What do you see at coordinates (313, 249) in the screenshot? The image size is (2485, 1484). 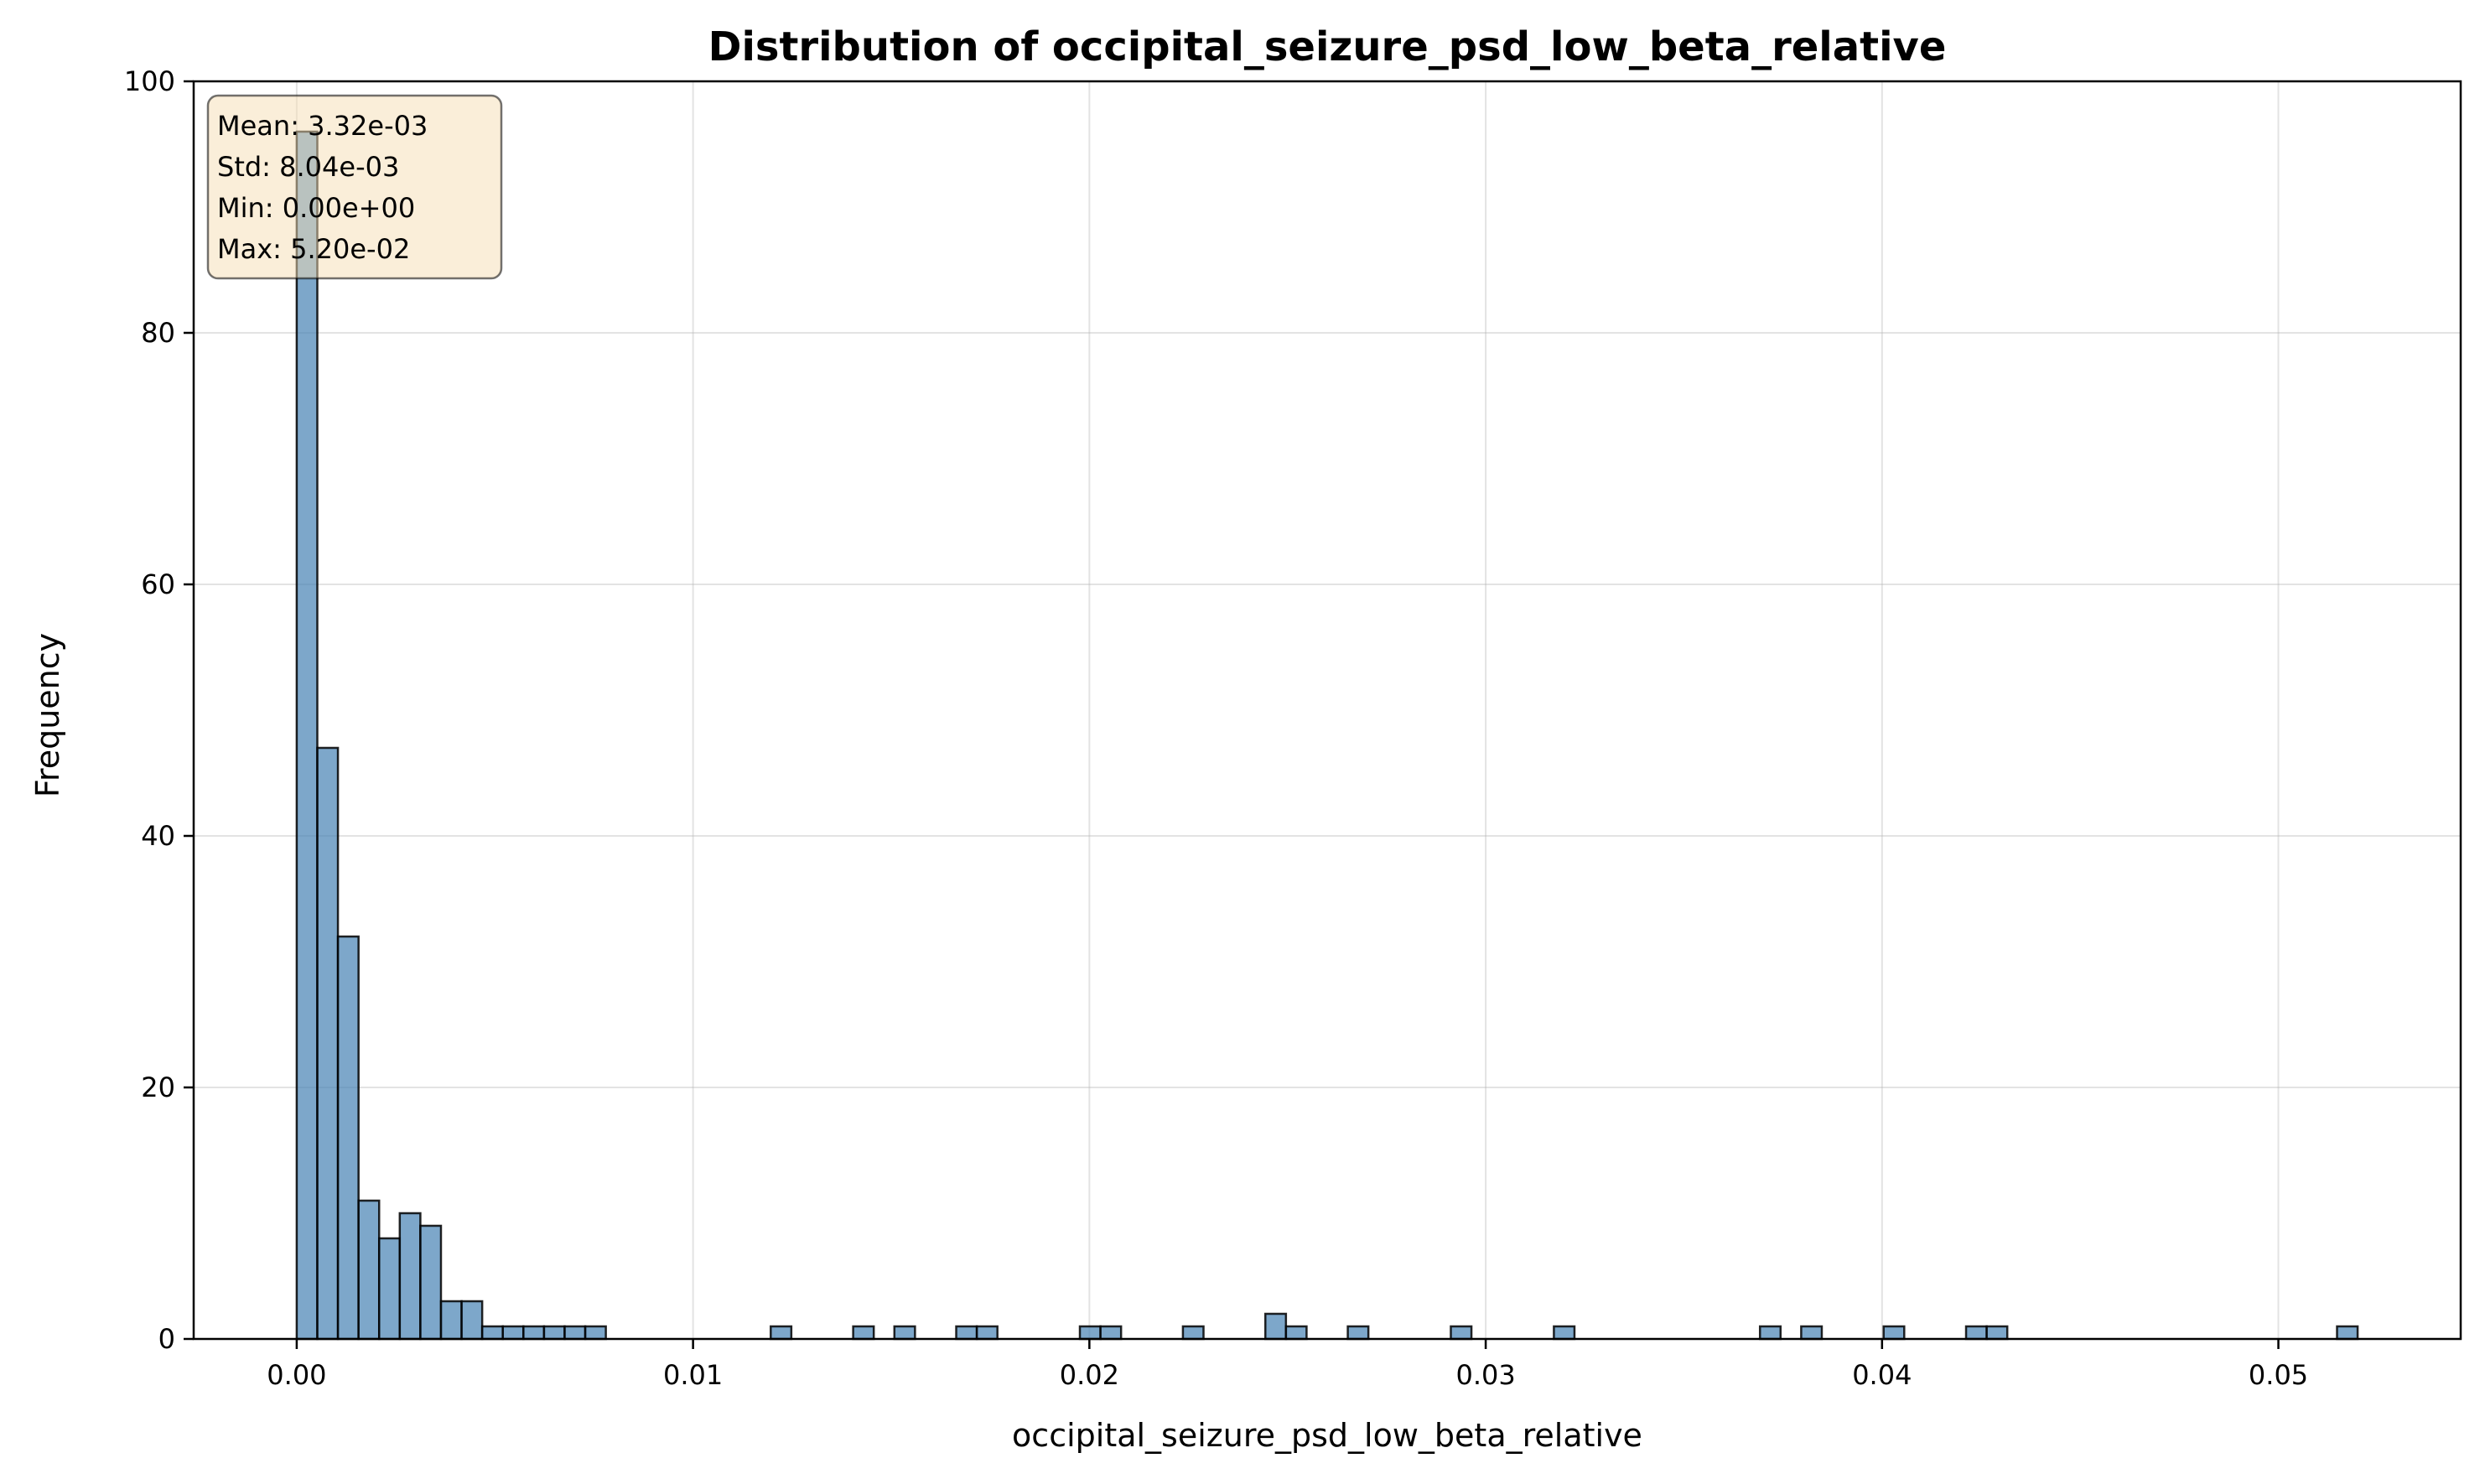 I see `stats-max: Max: 5.20e-02` at bounding box center [313, 249].